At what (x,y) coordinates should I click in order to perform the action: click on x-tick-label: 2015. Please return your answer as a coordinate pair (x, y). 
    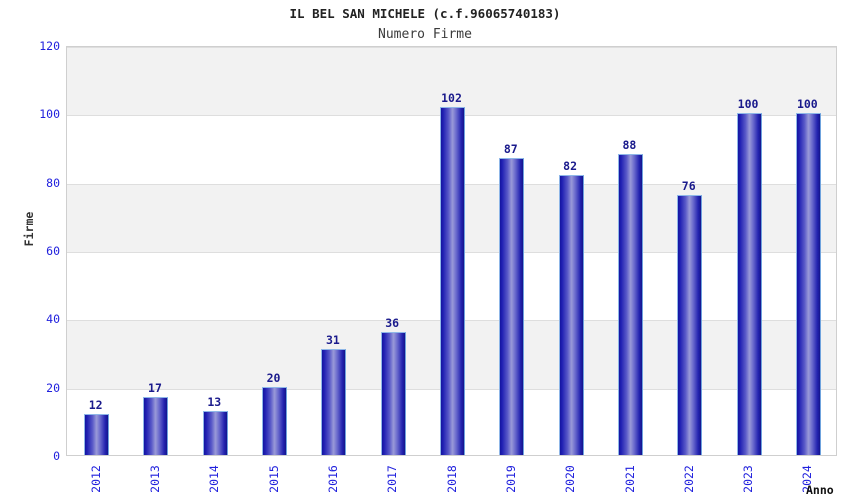
    Looking at the image, I should click on (274, 475).